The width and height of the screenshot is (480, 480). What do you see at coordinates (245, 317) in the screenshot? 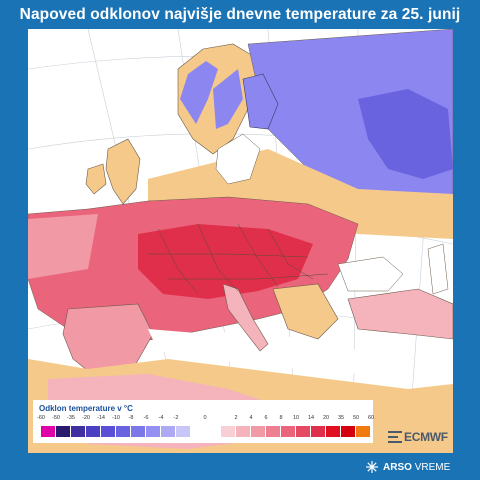
I see `region-italy` at bounding box center [245, 317].